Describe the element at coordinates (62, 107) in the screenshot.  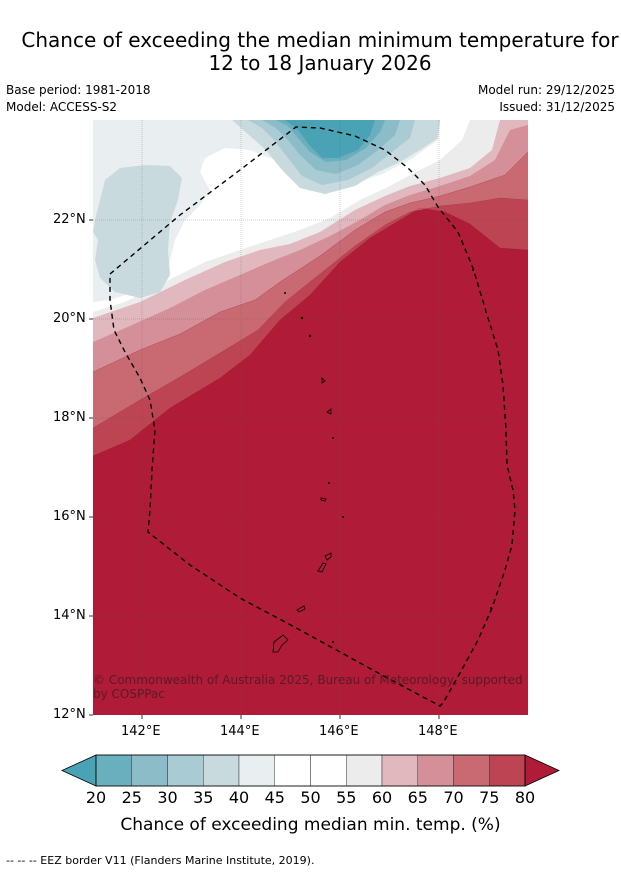
I see `model-name: Model: ACCESS-S2` at that location.